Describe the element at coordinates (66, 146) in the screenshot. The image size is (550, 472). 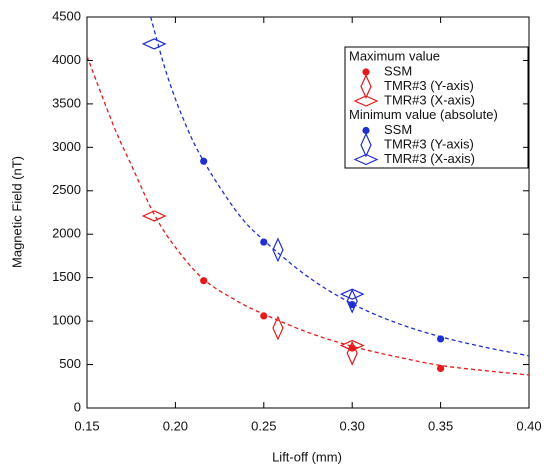
I see `y-tick-label: 3000` at that location.